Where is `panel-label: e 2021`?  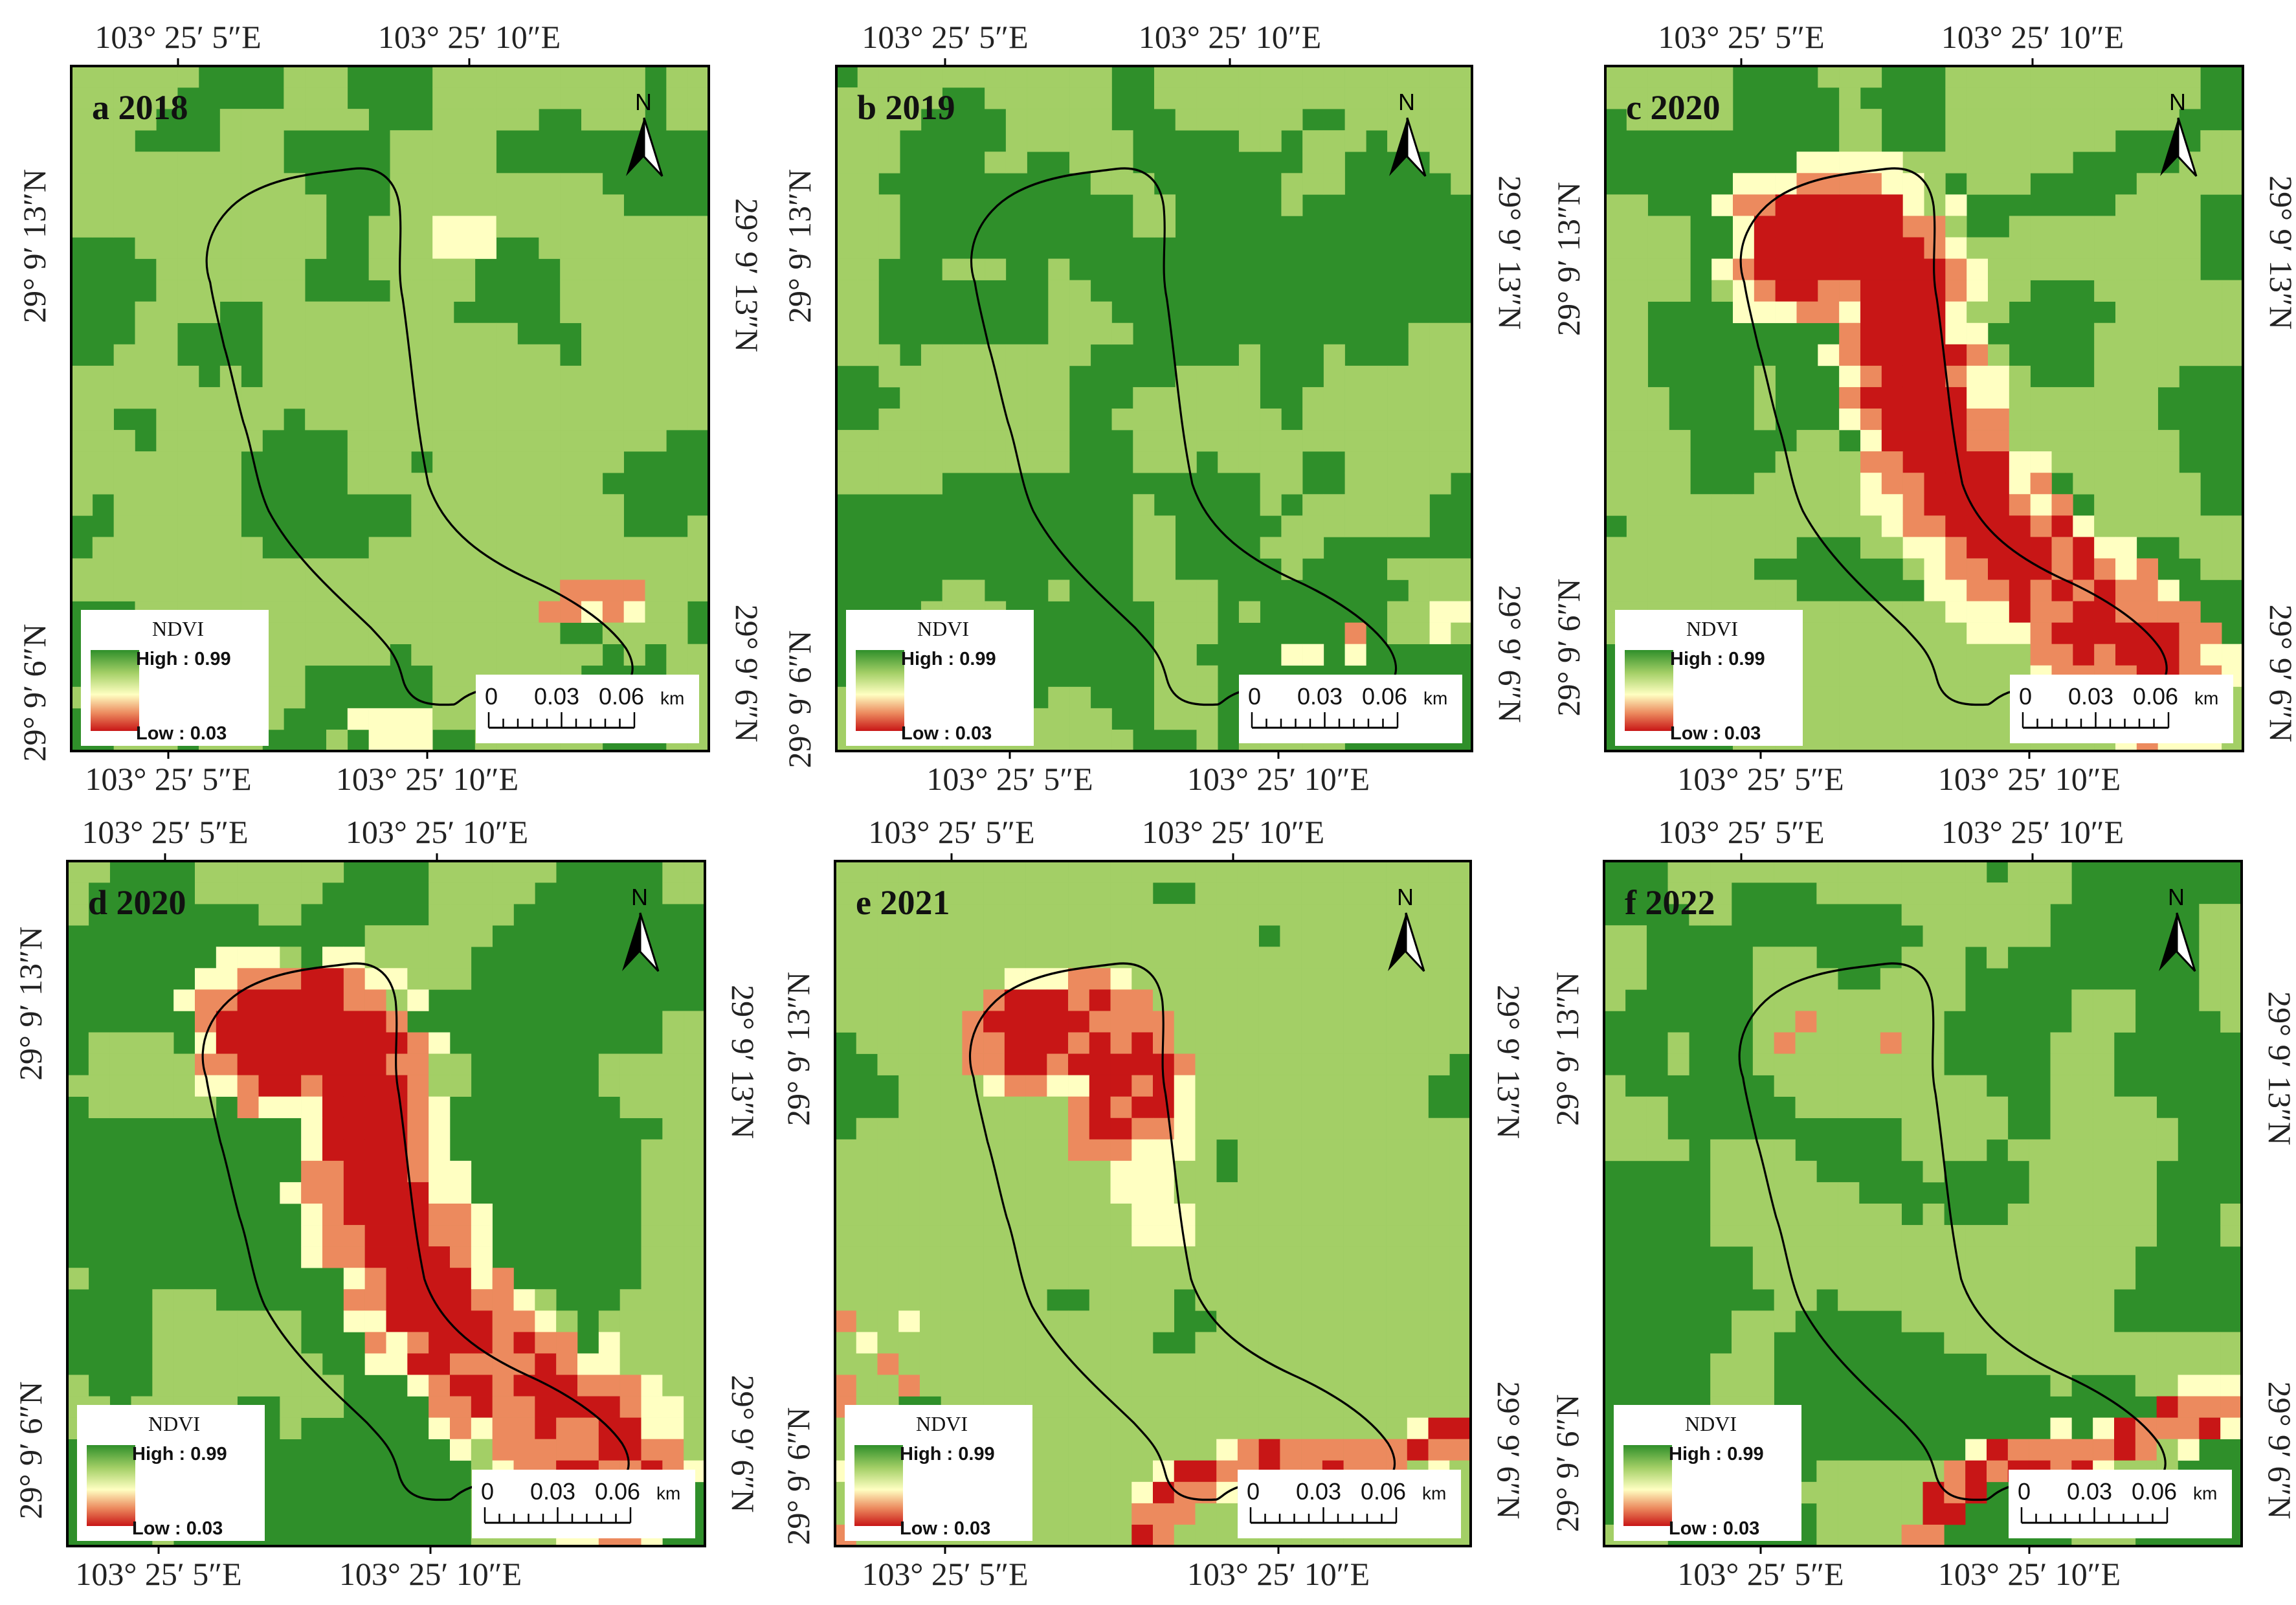
panel-label: e 2021 is located at coordinates (903, 902).